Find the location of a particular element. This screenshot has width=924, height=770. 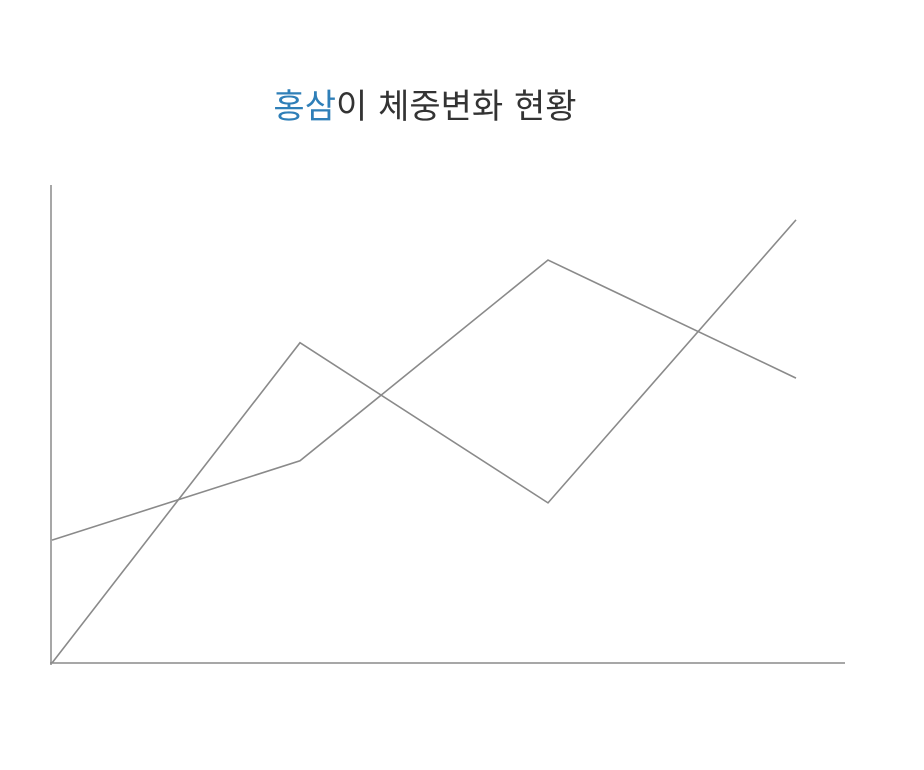

chart-title: 홍삼이 체중변화 현황 is located at coordinates (424, 107).